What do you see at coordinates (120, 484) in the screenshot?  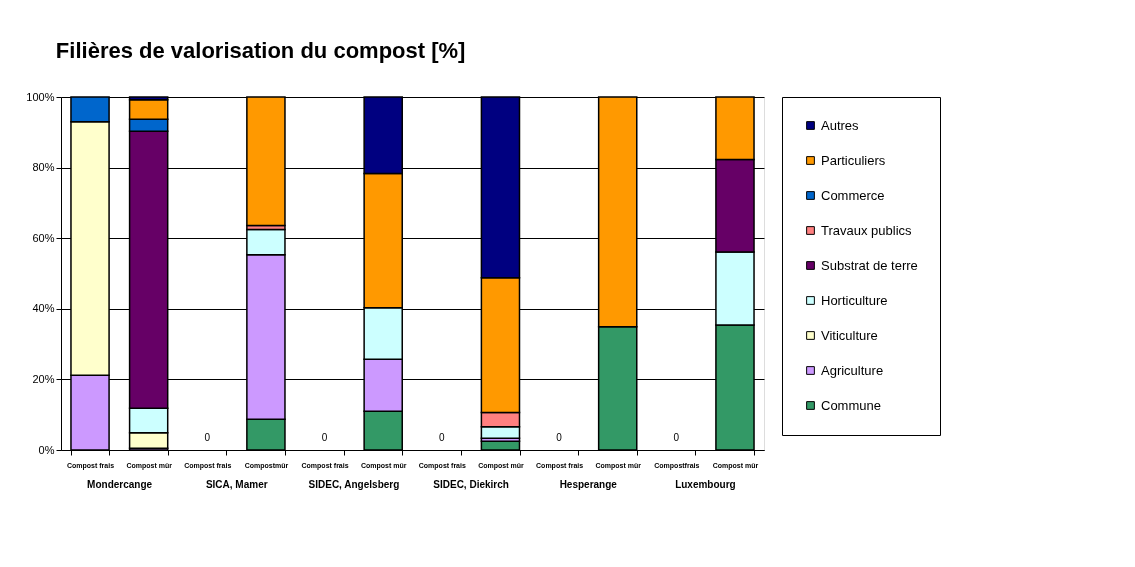 I see `text: Mondercange` at bounding box center [120, 484].